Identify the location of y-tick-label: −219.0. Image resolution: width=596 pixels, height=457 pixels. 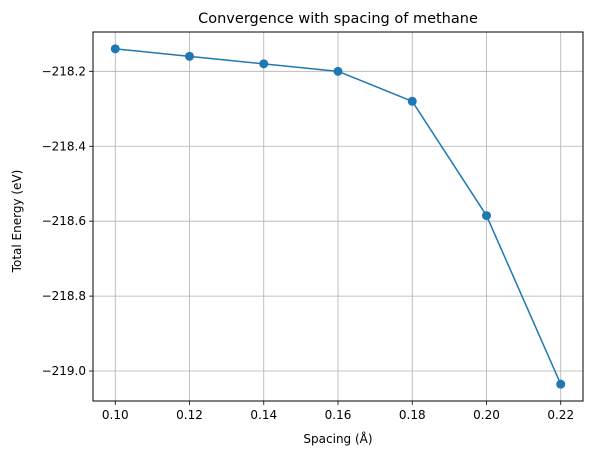
(64, 371).